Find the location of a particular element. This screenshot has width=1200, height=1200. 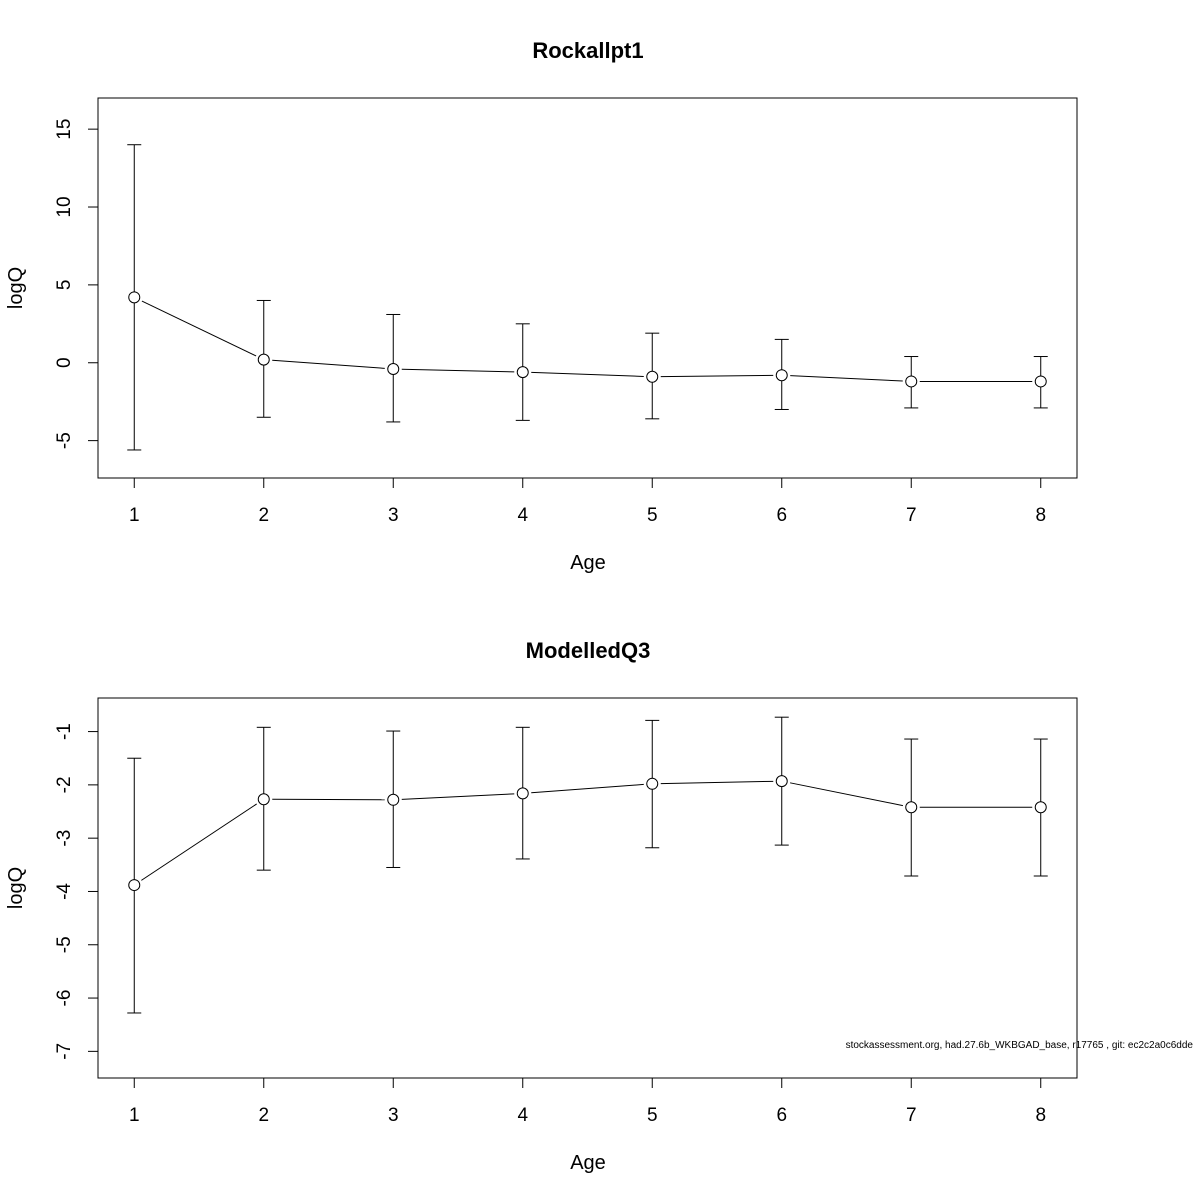

chart-title: ModelledQ3 is located at coordinates (588, 650).